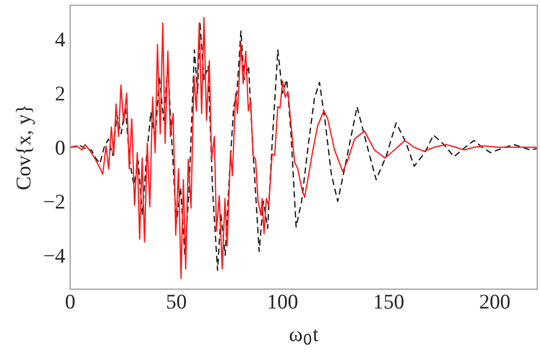 The width and height of the screenshot is (540, 357). I want to click on y-tick-label: 4, so click(60, 39).